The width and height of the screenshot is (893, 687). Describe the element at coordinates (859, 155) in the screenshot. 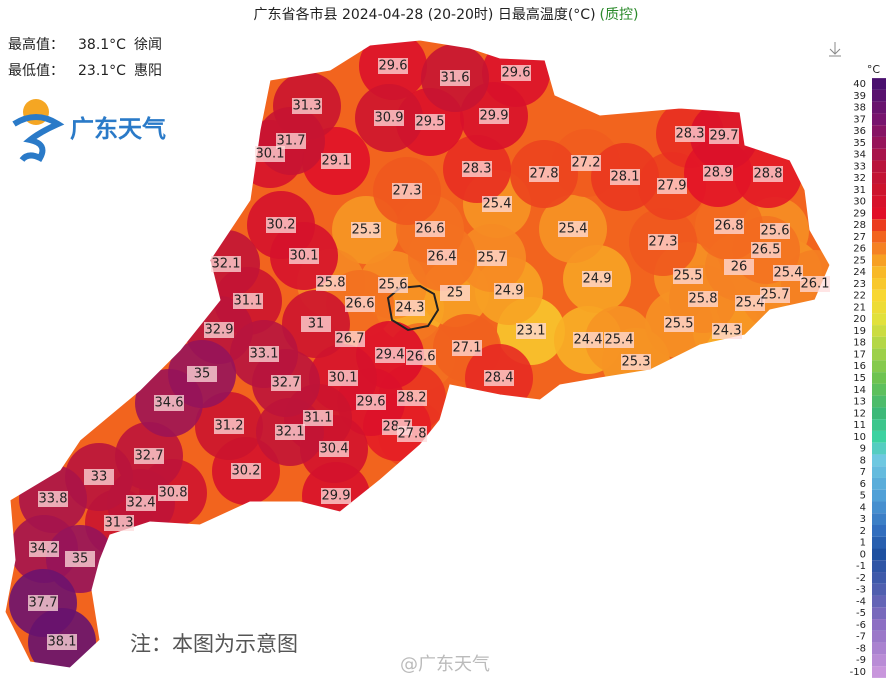

I see `legend-tick: 34` at that location.